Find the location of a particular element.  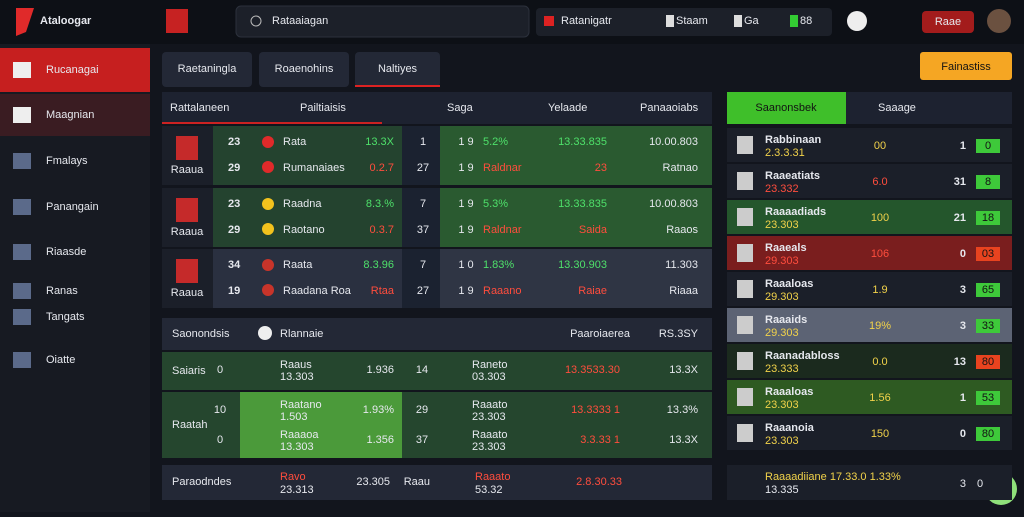

badge-label: 8 is located at coordinates (988, 182).